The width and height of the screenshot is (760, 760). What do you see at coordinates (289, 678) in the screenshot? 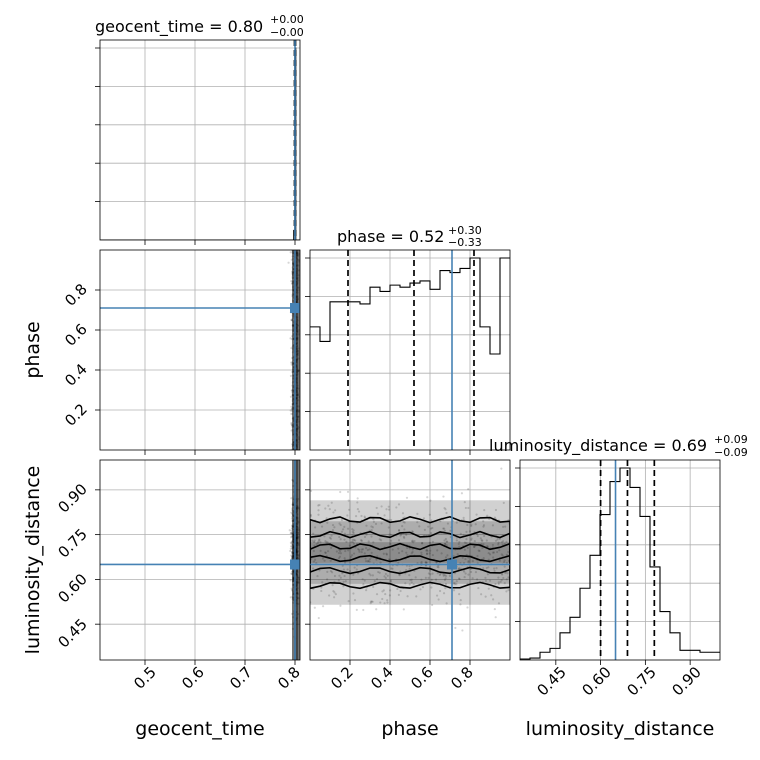
I see `x-tick-geocent-0.8: 0.8` at bounding box center [289, 678].